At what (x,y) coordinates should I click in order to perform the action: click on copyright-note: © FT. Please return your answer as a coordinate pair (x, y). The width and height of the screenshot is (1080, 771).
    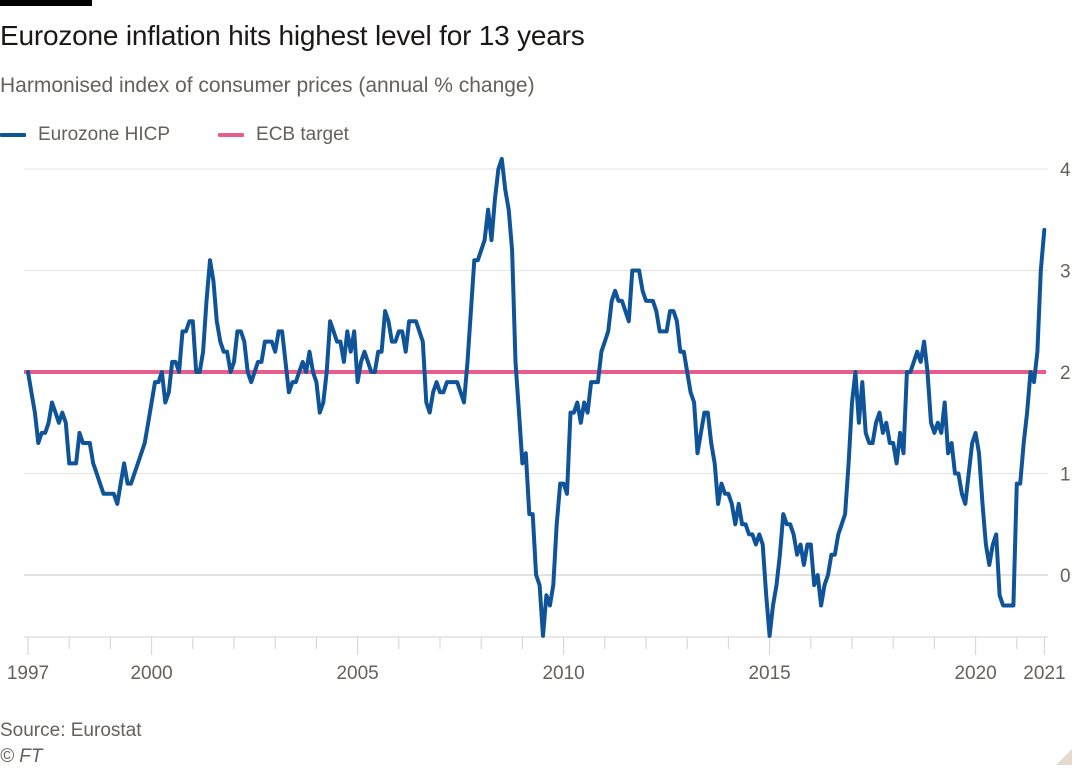
    Looking at the image, I should click on (21, 756).